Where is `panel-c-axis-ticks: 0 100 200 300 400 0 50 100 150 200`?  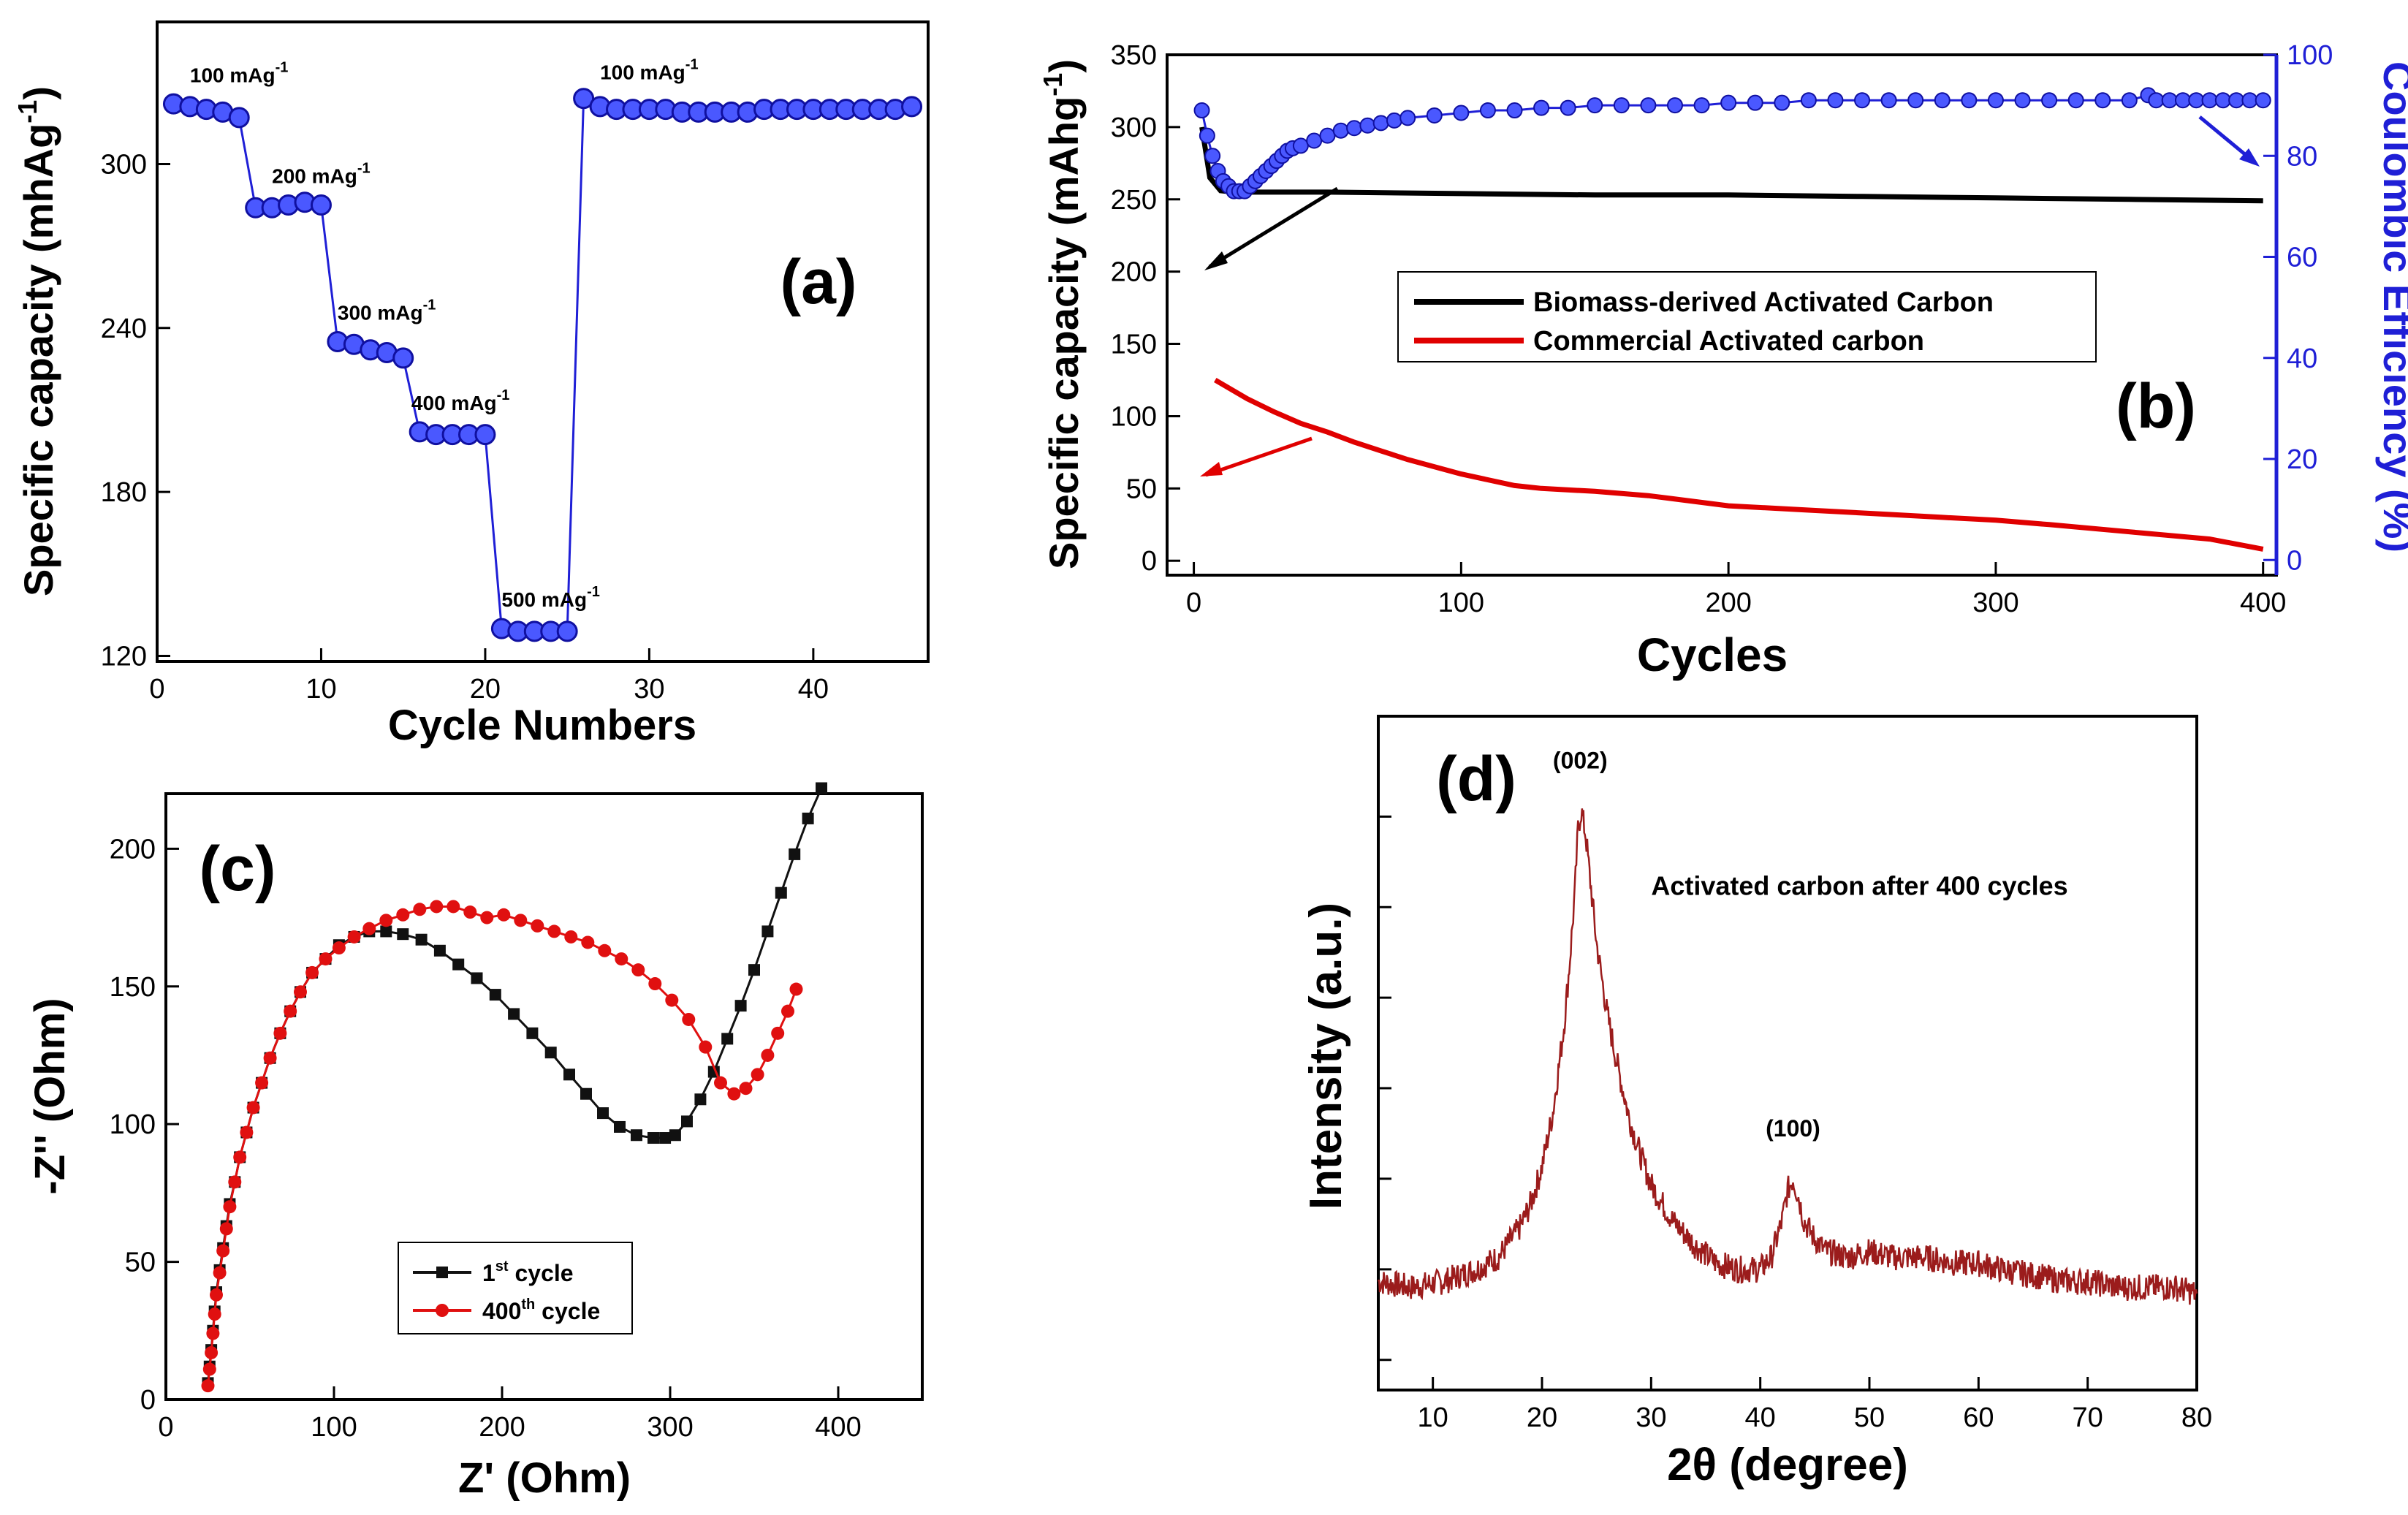 panel-c-axis-ticks: 0 100 200 300 400 0 50 100 150 200 is located at coordinates (486, 1138).